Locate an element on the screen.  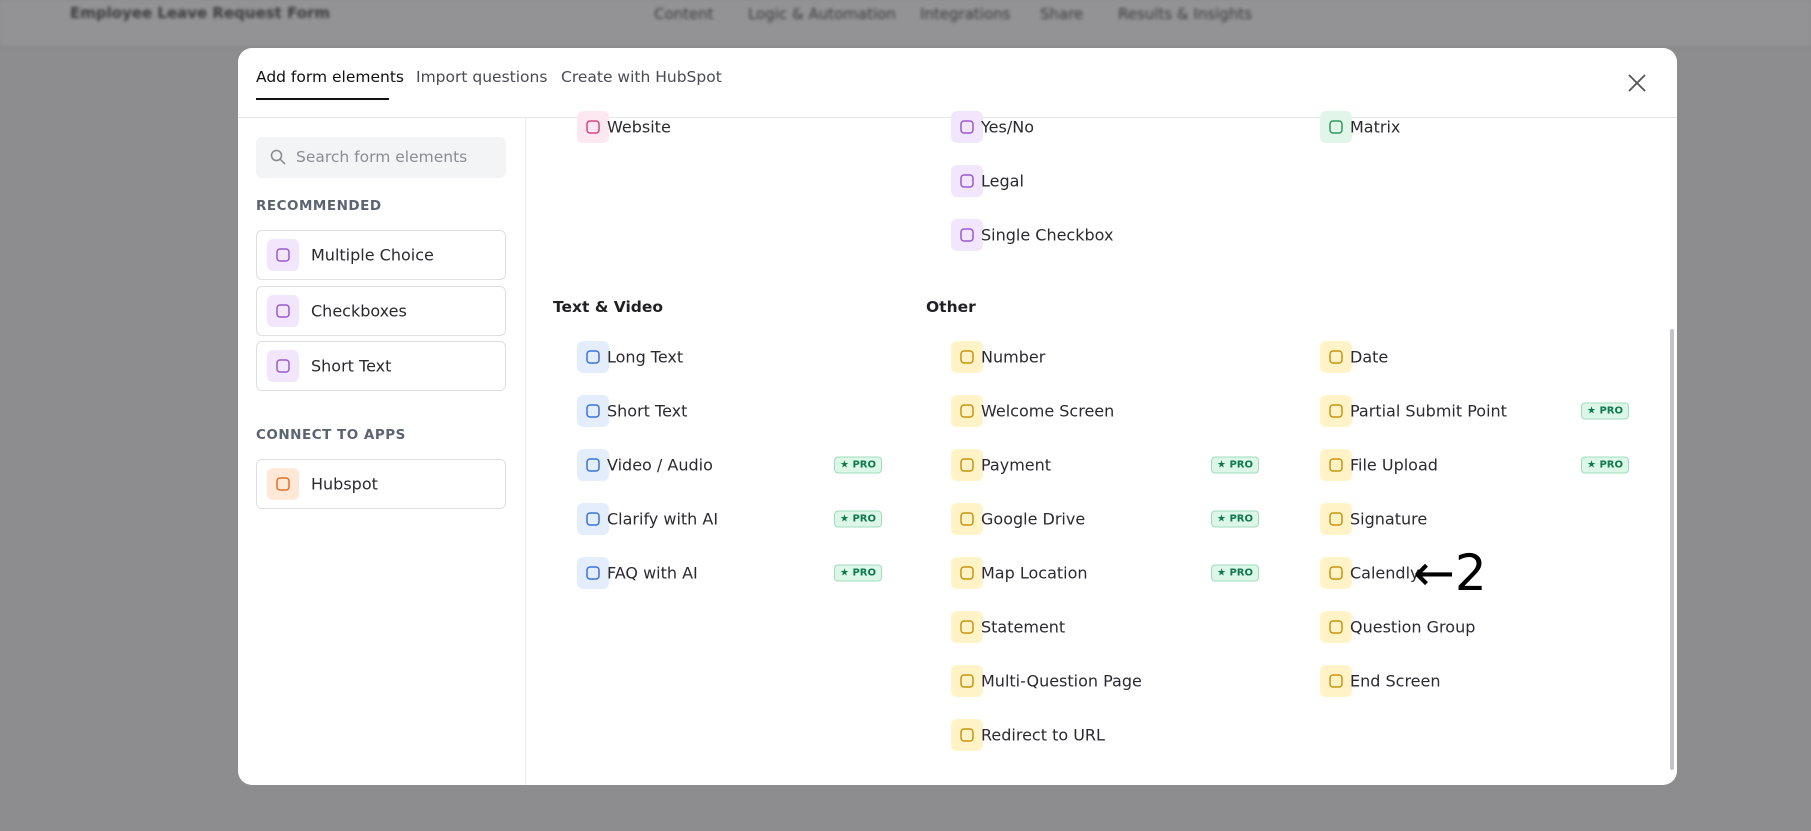
top-bar is located at coordinates (905, 23).